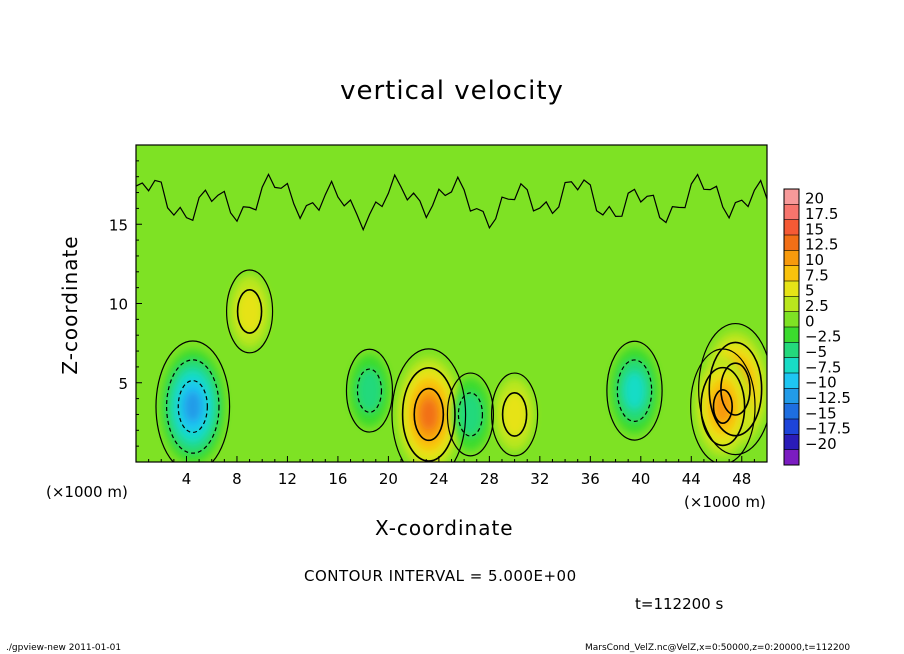 The width and height of the screenshot is (904, 654). What do you see at coordinates (123, 384) in the screenshot?
I see `y-tick-label-0: 5` at bounding box center [123, 384].